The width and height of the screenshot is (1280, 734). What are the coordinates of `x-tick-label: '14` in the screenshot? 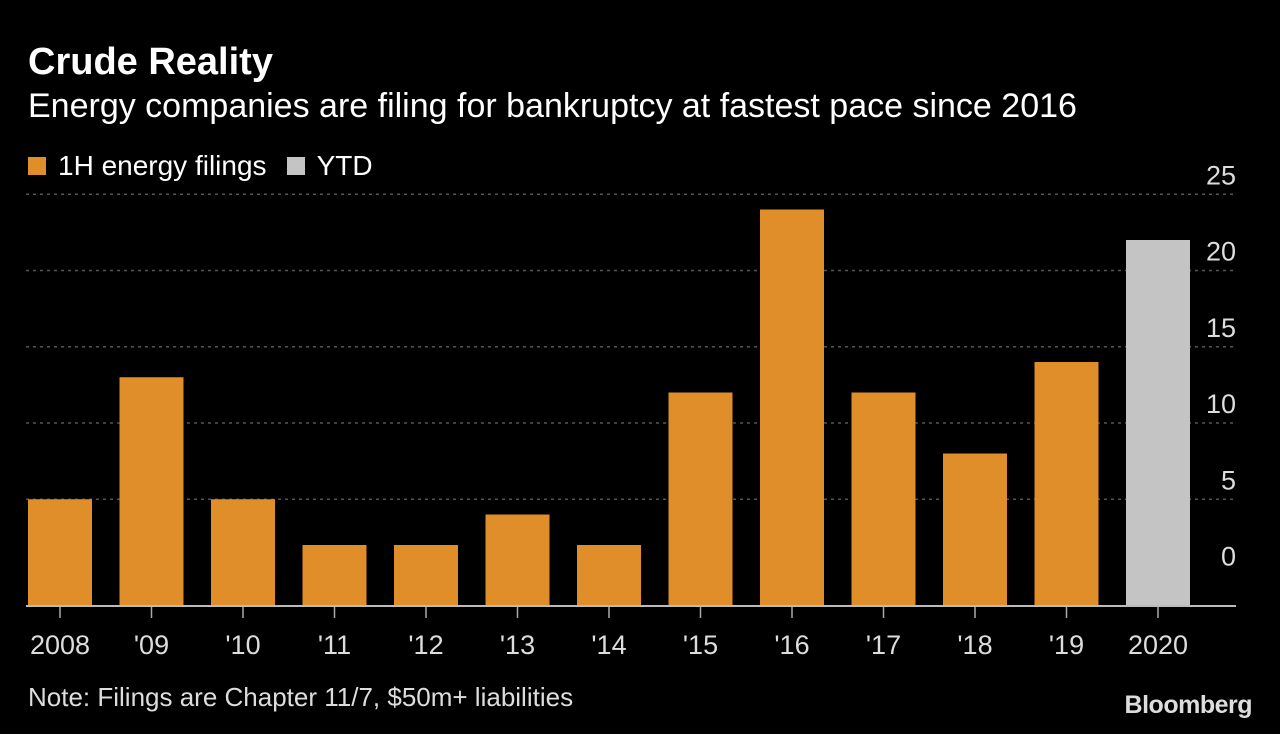 It's located at (608, 645).